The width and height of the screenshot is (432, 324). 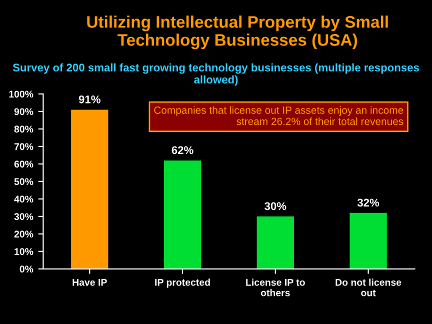 What do you see at coordinates (275, 287) in the screenshot?
I see `x-tick-label: License IP to others` at bounding box center [275, 287].